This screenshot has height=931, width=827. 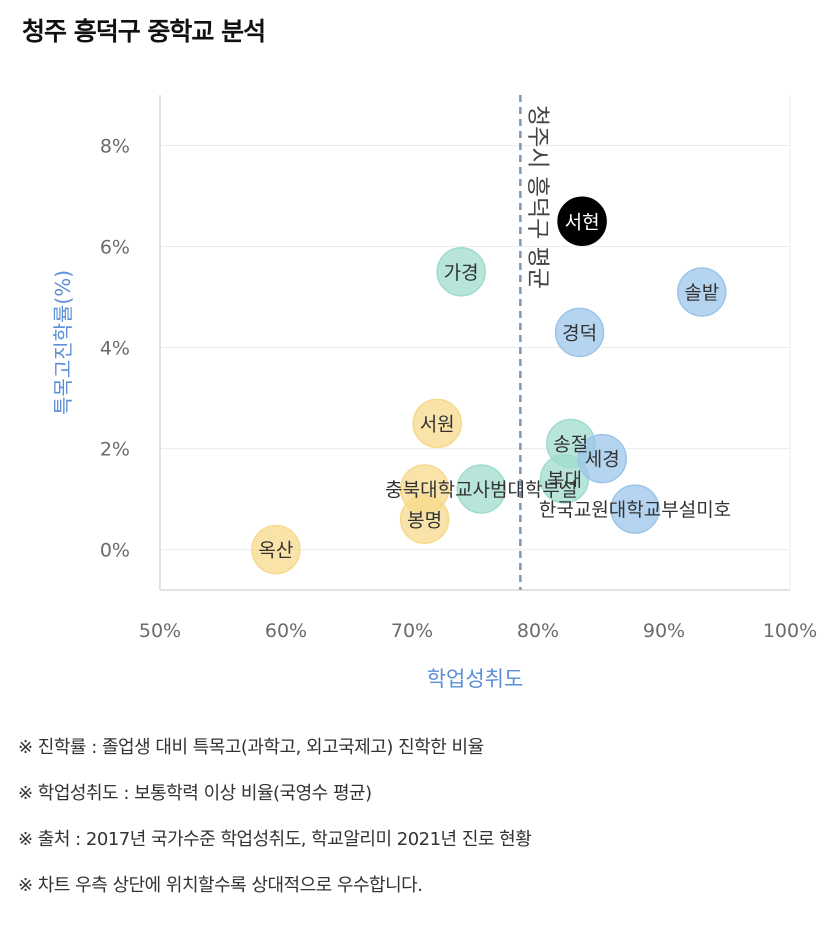 I want to click on data-label: 가경, so click(x=461, y=273).